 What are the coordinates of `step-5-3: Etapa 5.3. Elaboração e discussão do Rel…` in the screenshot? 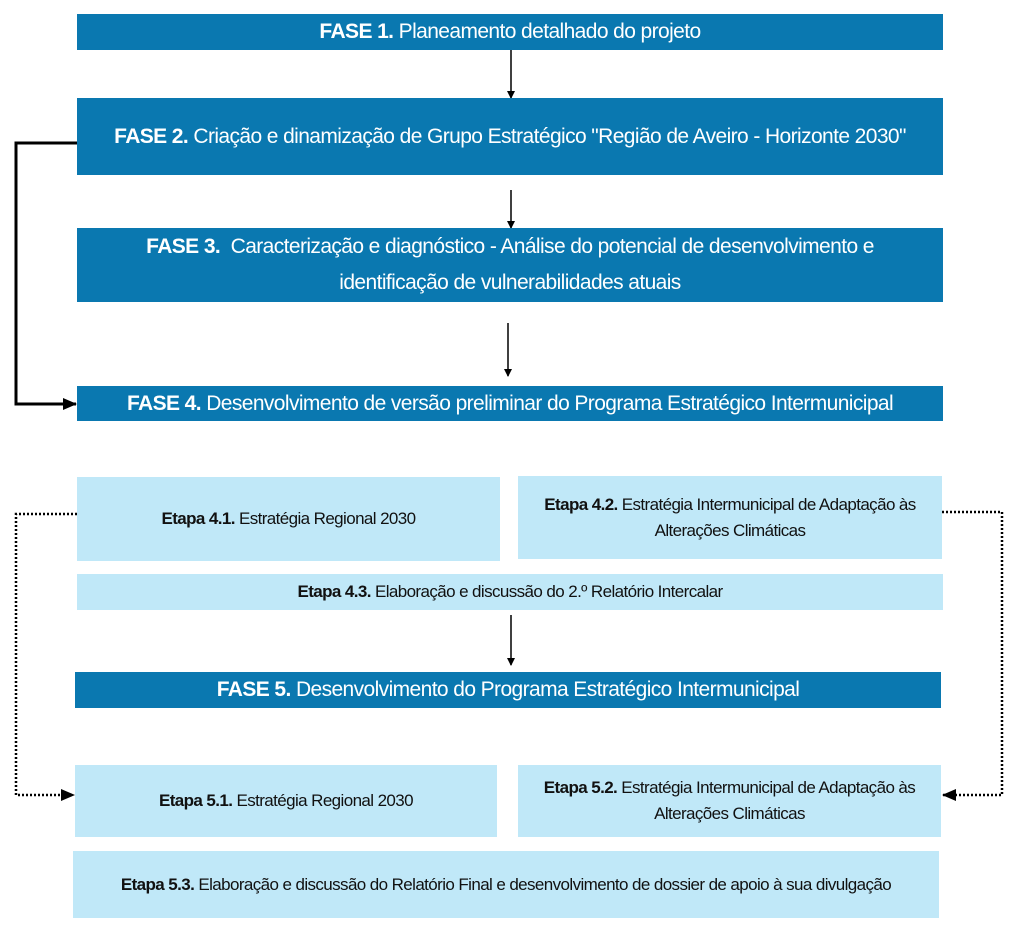 It's located at (506, 884).